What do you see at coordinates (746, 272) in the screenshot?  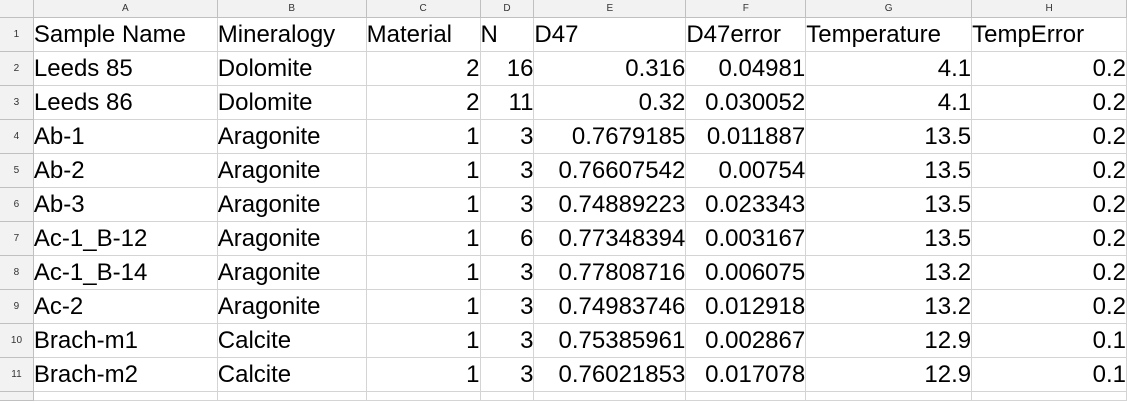 I see `cell: 0.006075` at bounding box center [746, 272].